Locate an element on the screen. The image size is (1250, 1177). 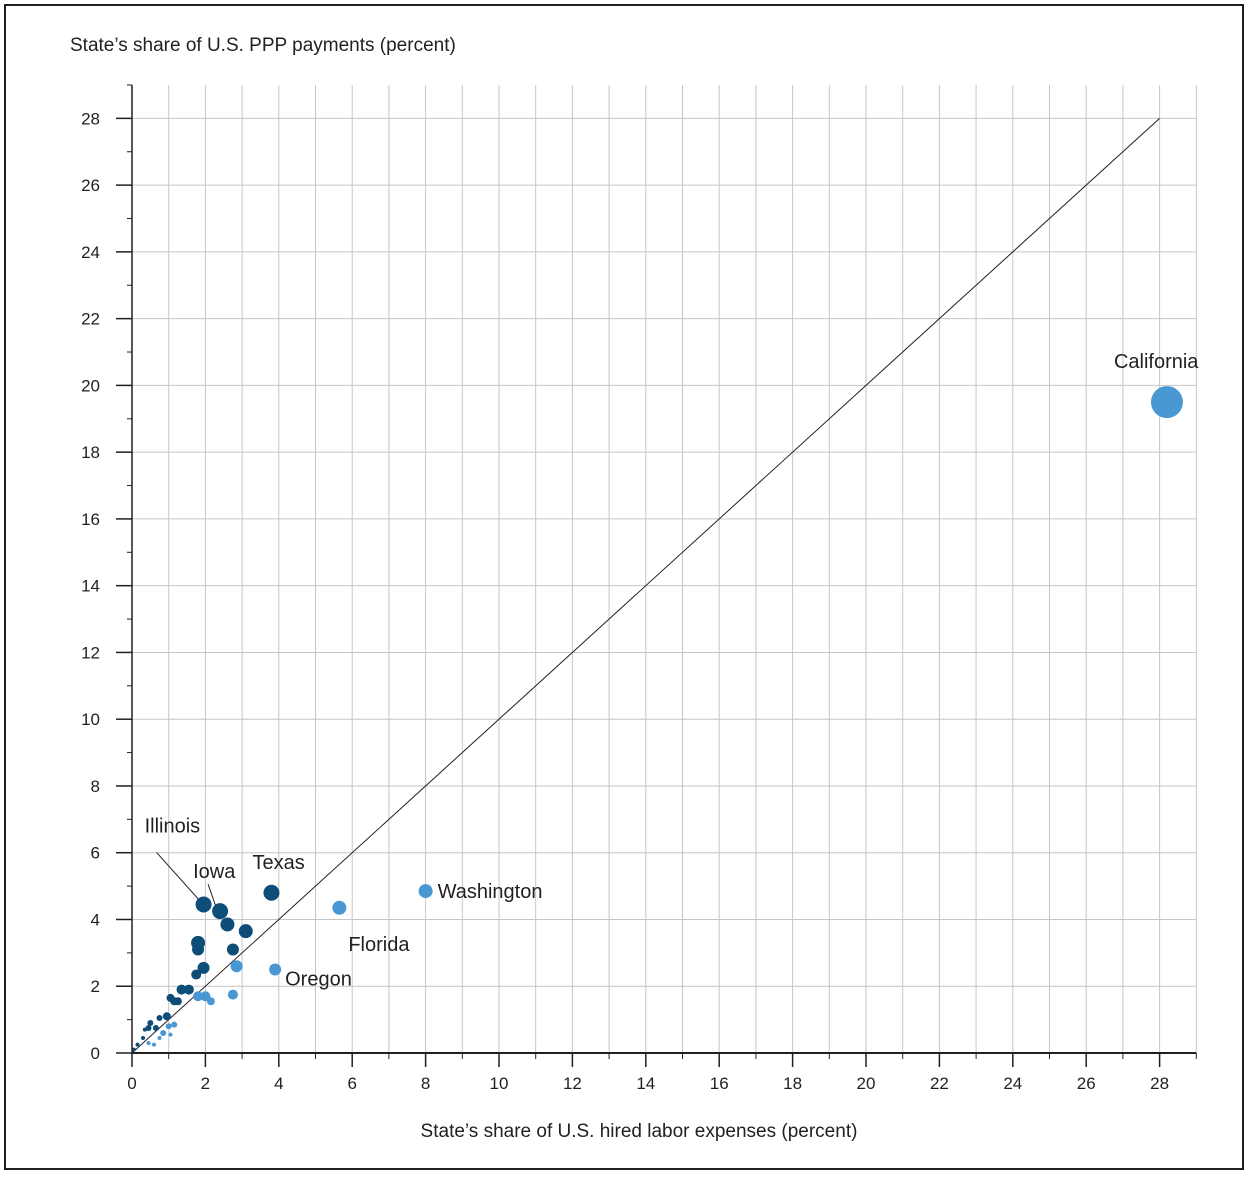
leader-iowa is located at coordinates (212, 895).